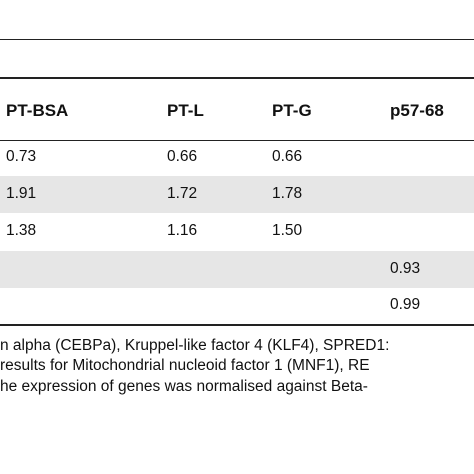 The image size is (474, 474). I want to click on column-header-p57-68: p57-68, so click(417, 110).